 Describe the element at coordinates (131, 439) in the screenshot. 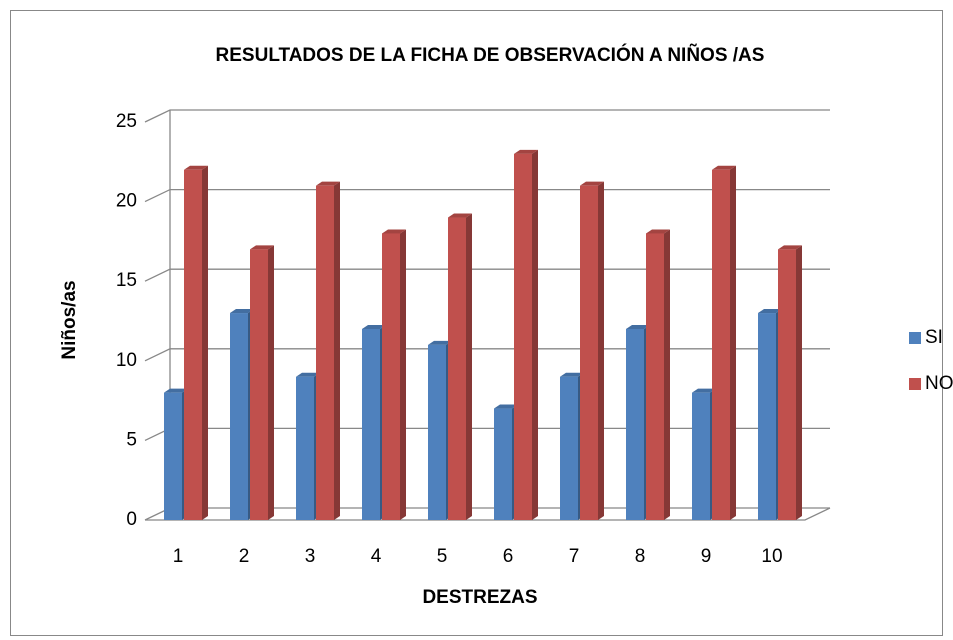

I see `y-tick-label: 5` at that location.